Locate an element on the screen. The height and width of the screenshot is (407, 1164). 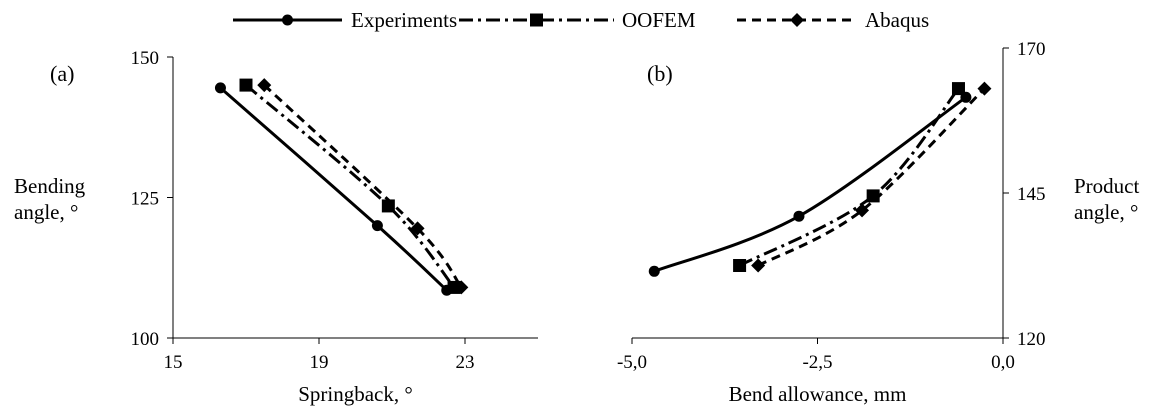
y-tick-label-a: 150 is located at coordinates (145, 58).